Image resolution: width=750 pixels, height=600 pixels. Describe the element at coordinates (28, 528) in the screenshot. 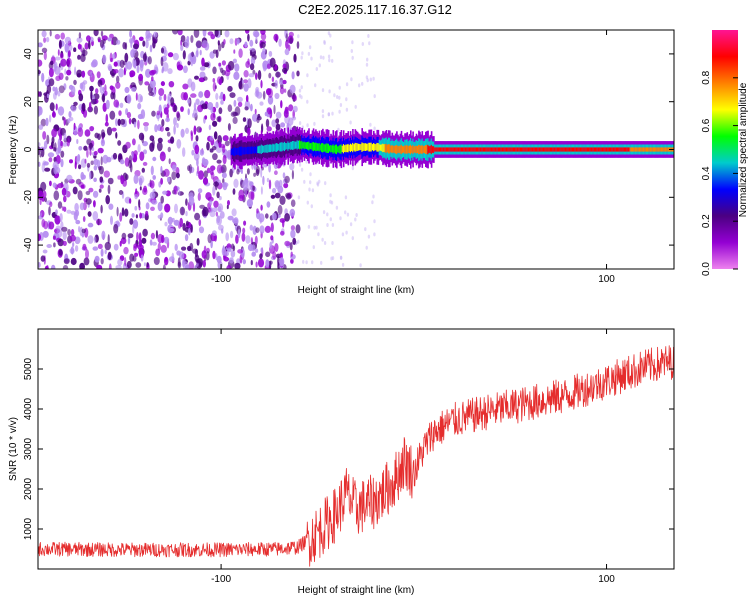

I see `snr-y-tick-label: 1000` at that location.